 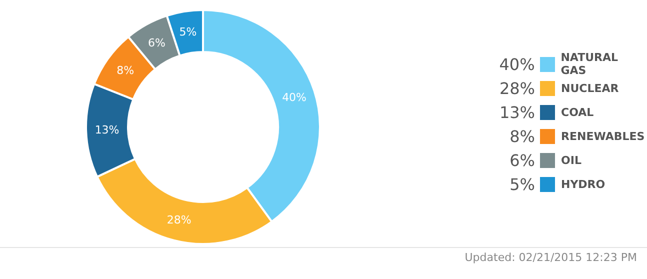 I want to click on text: 28%, so click(x=517, y=88).